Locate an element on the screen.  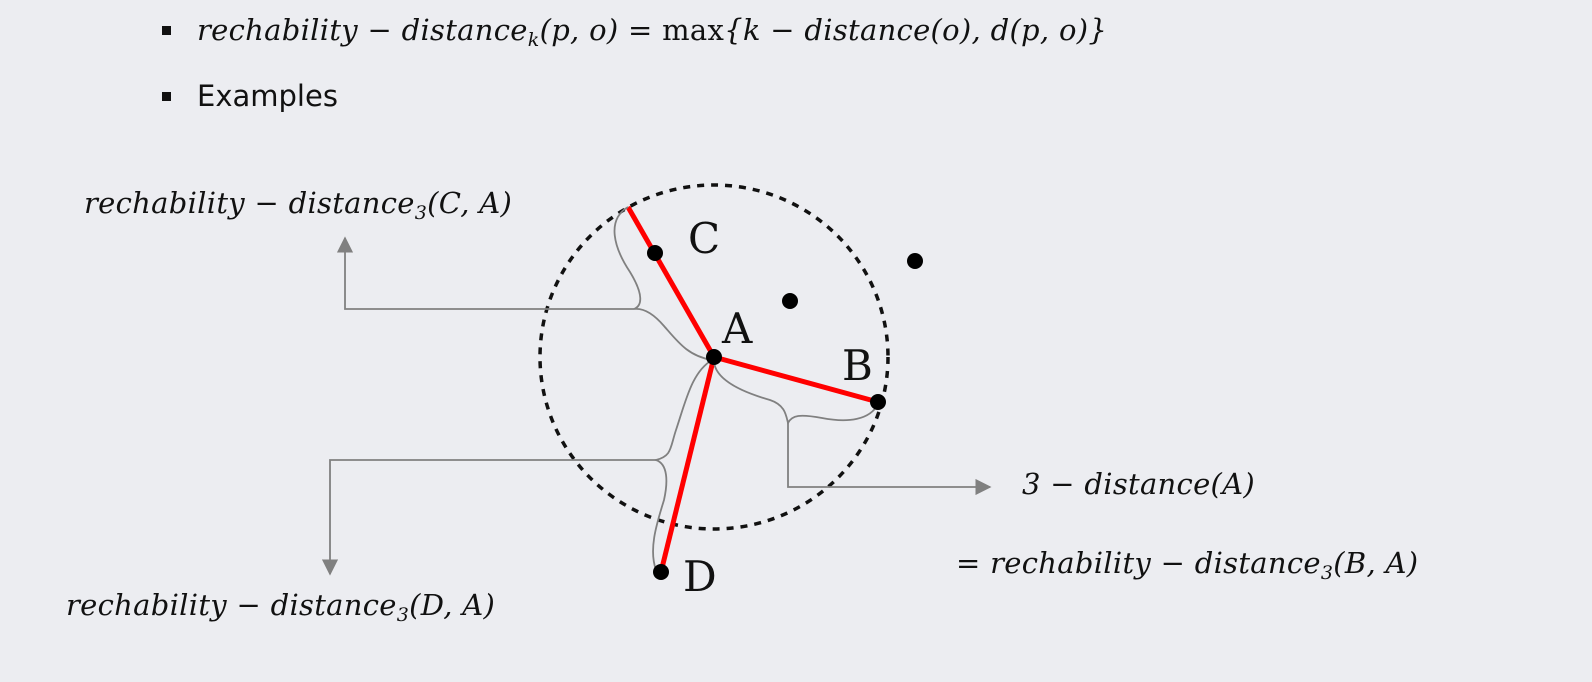
reach-dist-d-a-label: rechability − distance3(D, A) is located at coordinates (281, 606).